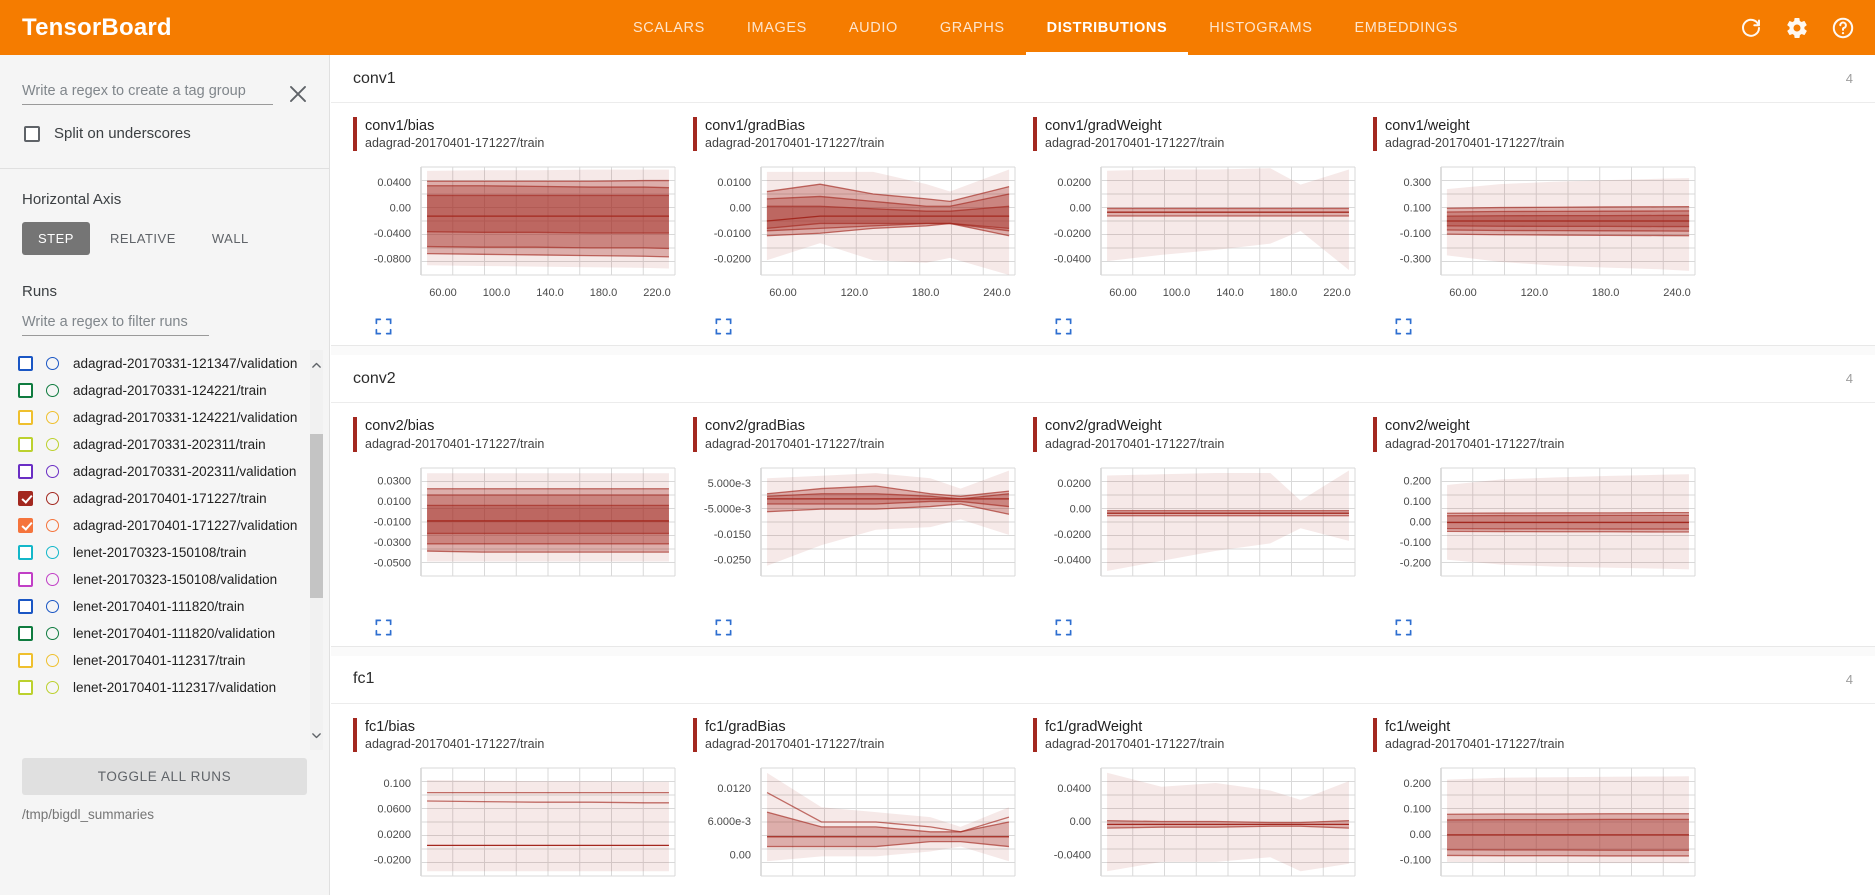 The width and height of the screenshot is (1875, 895). Describe the element at coordinates (1843, 28) in the screenshot. I see `help-icon` at that location.